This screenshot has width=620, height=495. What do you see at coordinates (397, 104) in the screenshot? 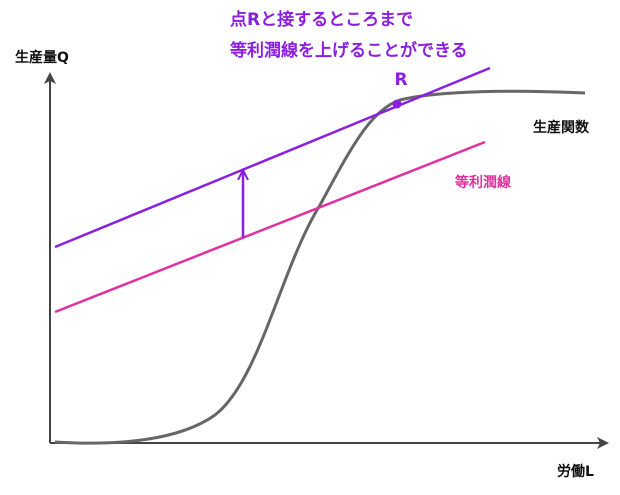
I see `tangent-point` at bounding box center [397, 104].